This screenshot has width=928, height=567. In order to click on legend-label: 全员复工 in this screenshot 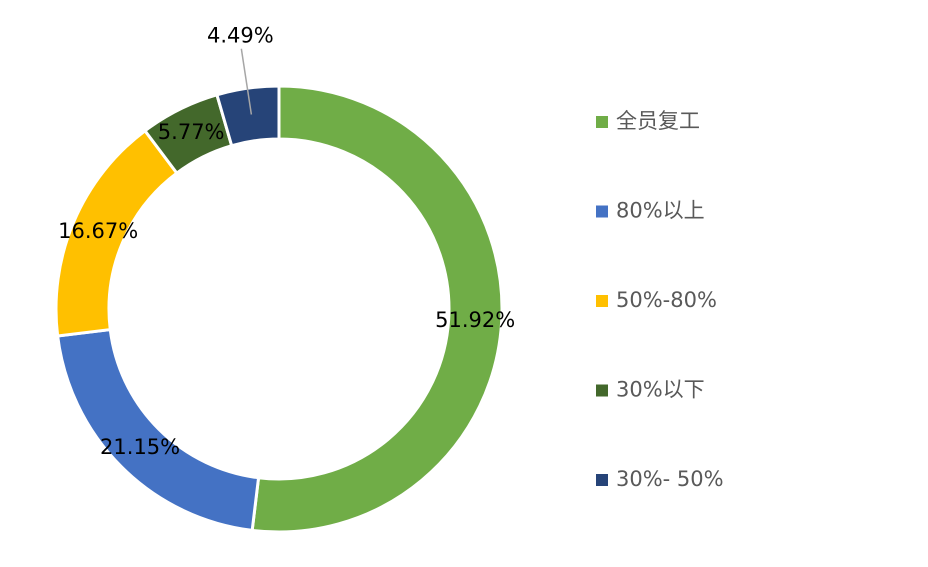, I will do `click(658, 121)`.